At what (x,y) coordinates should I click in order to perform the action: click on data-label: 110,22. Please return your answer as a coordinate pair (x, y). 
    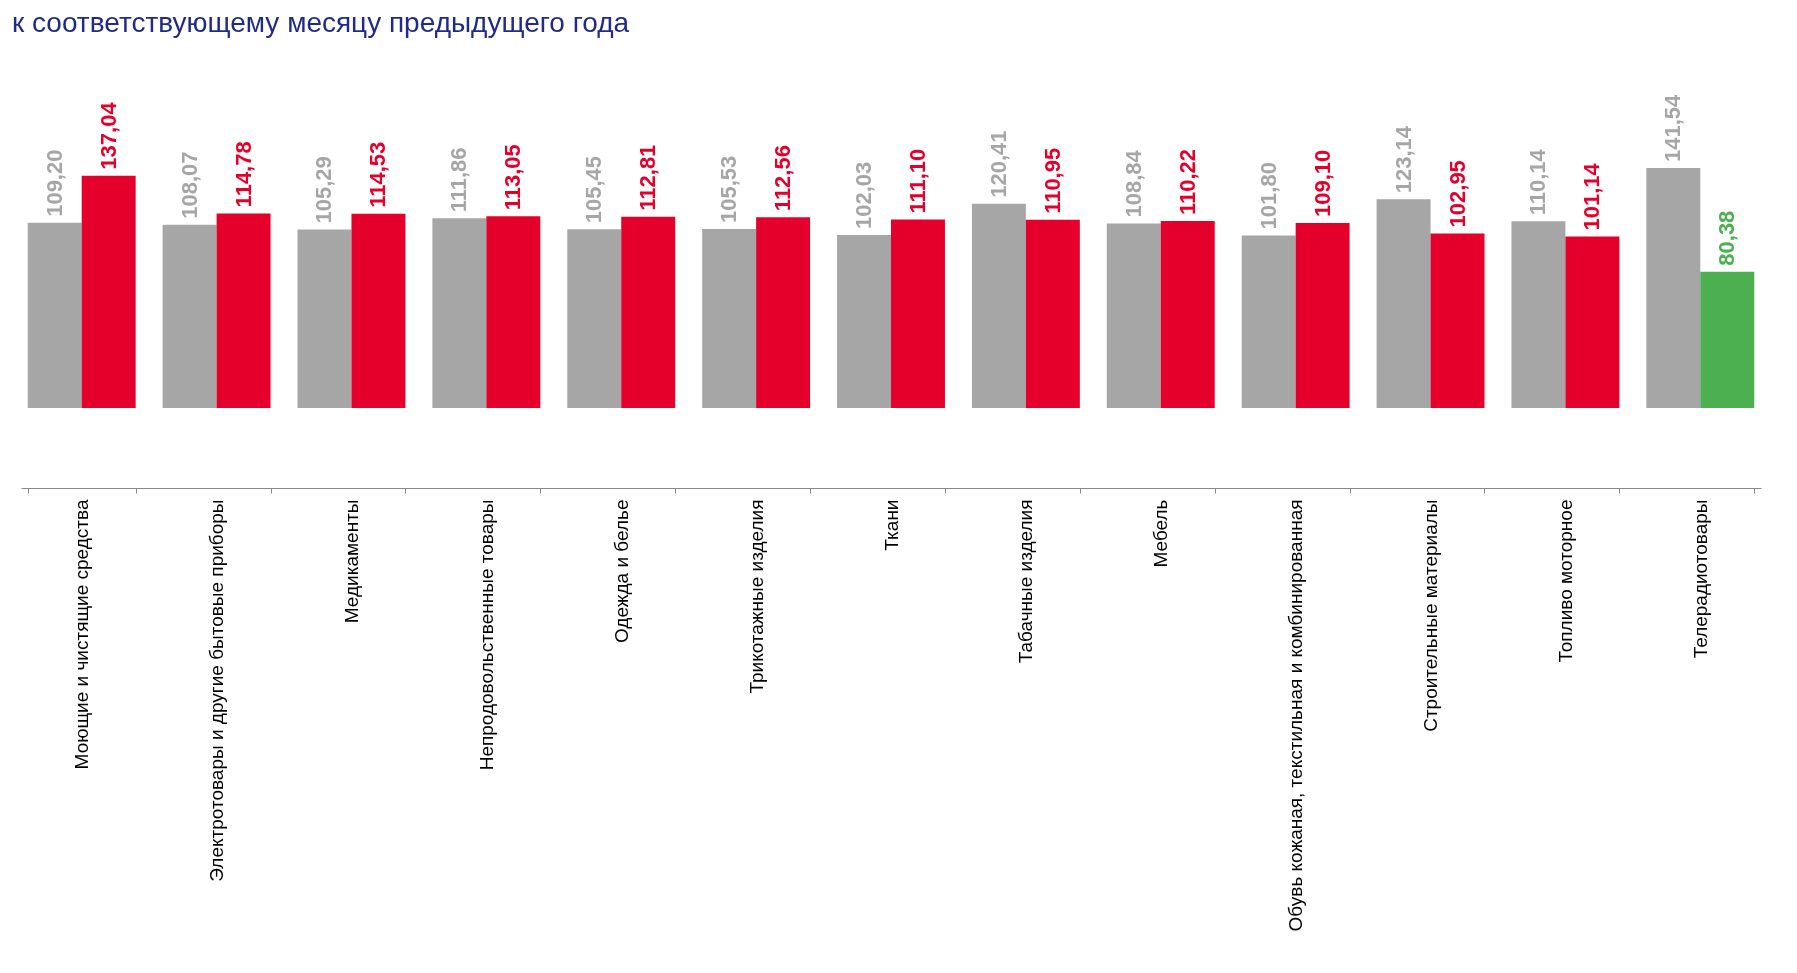
    Looking at the image, I should click on (1187, 182).